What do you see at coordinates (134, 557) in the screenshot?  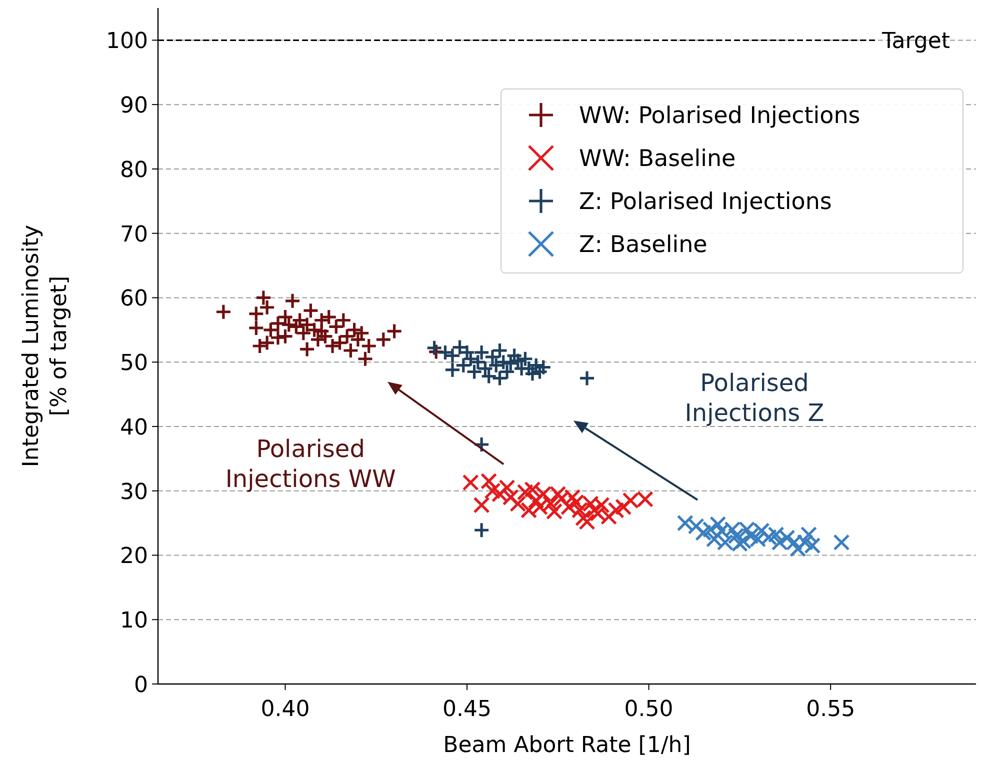 I see `y-tick-label: 20` at bounding box center [134, 557].